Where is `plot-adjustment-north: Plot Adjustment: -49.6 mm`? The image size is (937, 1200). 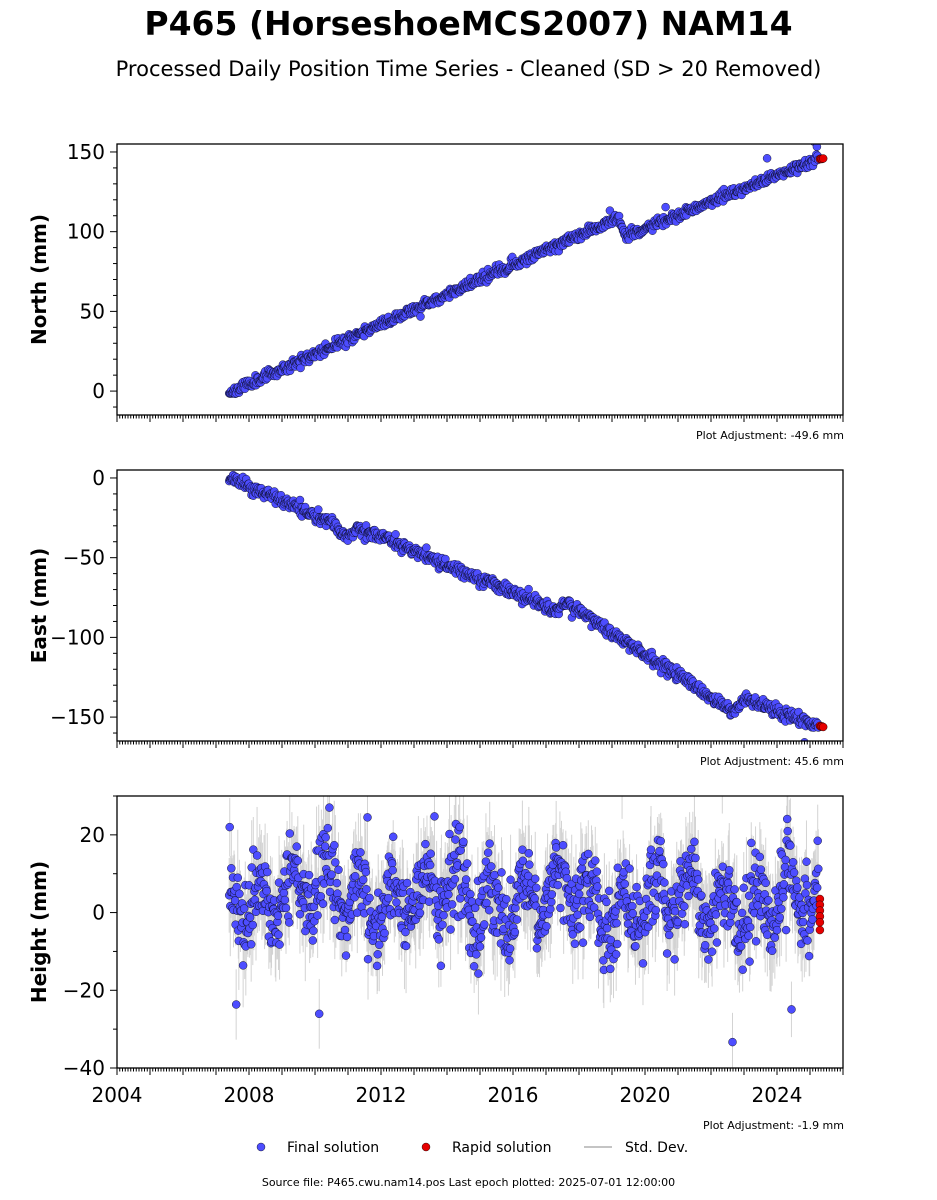
plot-adjustment-north: Plot Adjustment: -49.6 mm is located at coordinates (770, 435).